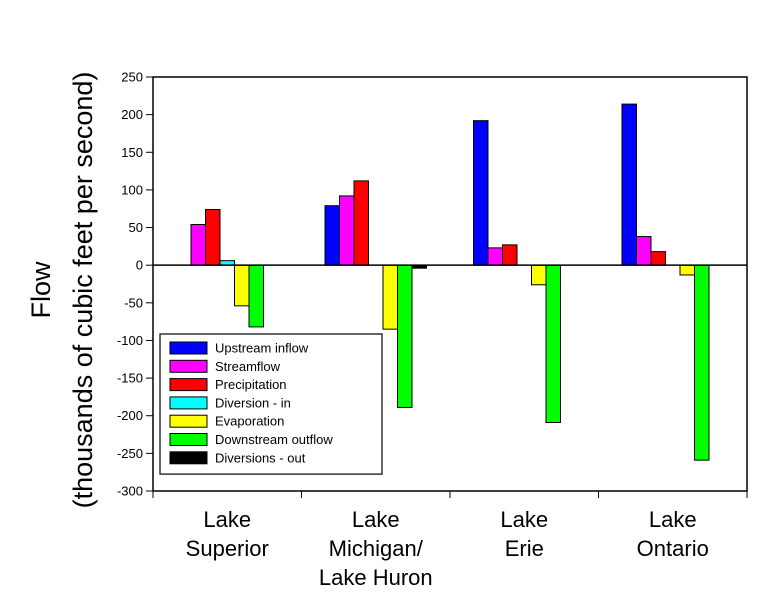 The height and width of the screenshot is (605, 759). I want to click on category-label: Lake Huron, so click(376, 577).